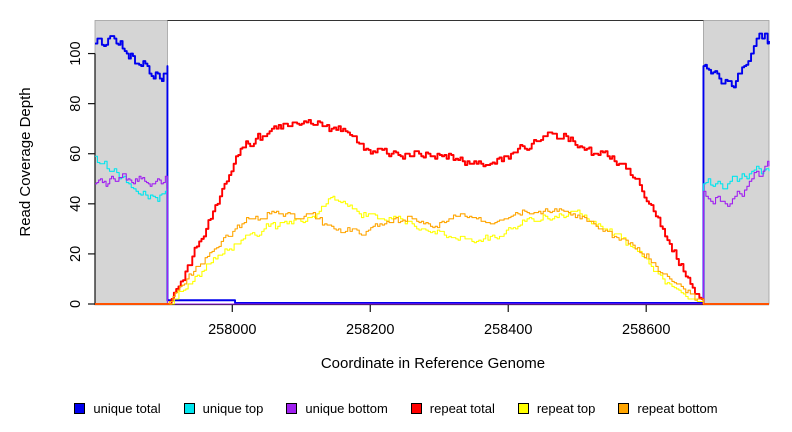 Image resolution: width=792 pixels, height=432 pixels. I want to click on x-tick-label: 258200, so click(370, 330).